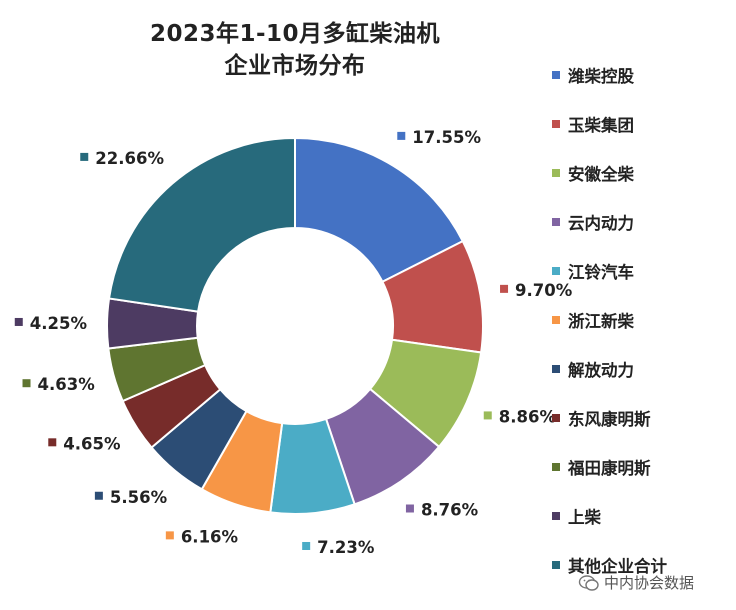 The height and width of the screenshot is (610, 736). I want to click on data-label-text-4: 7.23%, so click(346, 547).